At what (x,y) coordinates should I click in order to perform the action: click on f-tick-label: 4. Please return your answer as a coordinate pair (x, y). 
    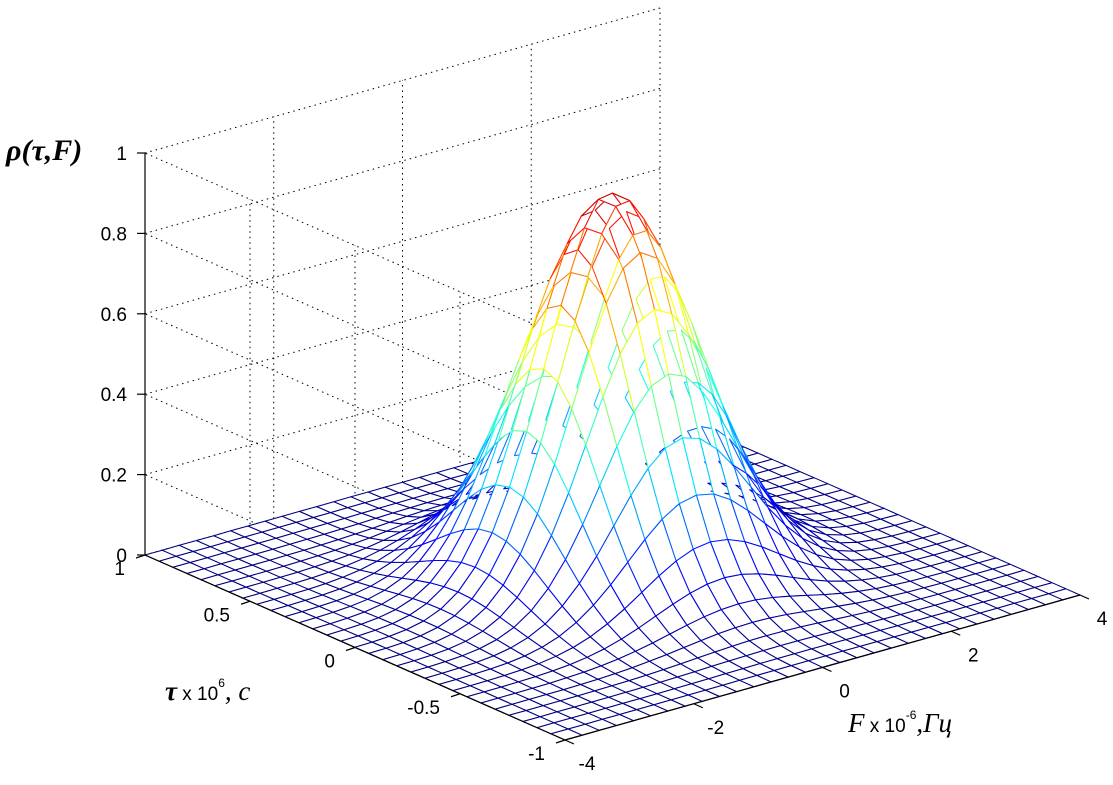
    Looking at the image, I should click on (1102, 619).